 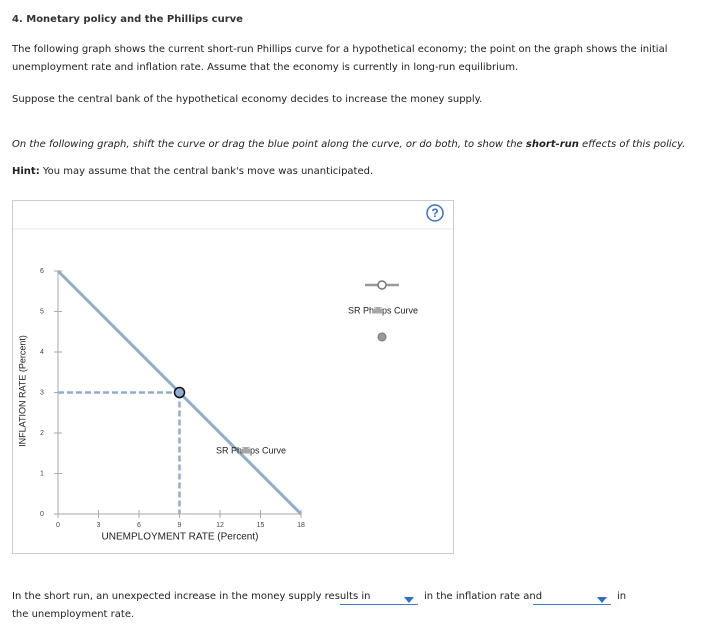 What do you see at coordinates (42, 433) in the screenshot?
I see `y-tick-label: 2` at bounding box center [42, 433].